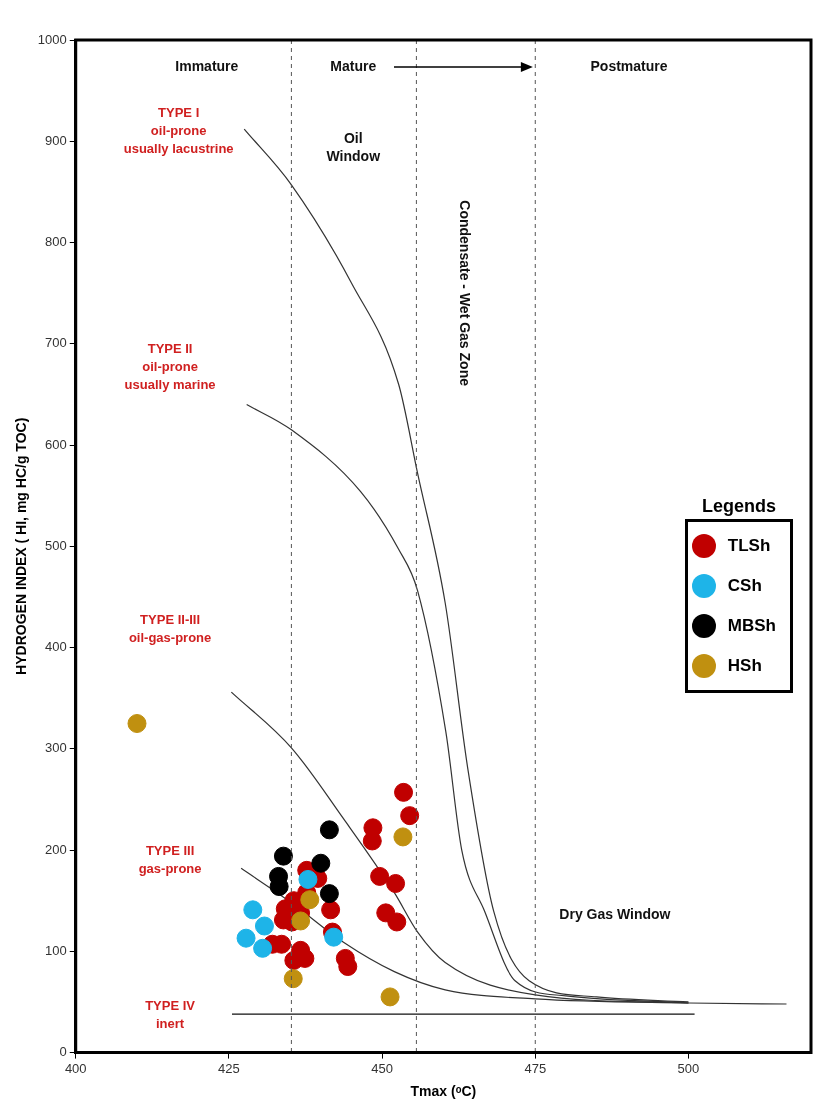  What do you see at coordinates (353, 147) in the screenshot?
I see `annotation: Oil Window` at bounding box center [353, 147].